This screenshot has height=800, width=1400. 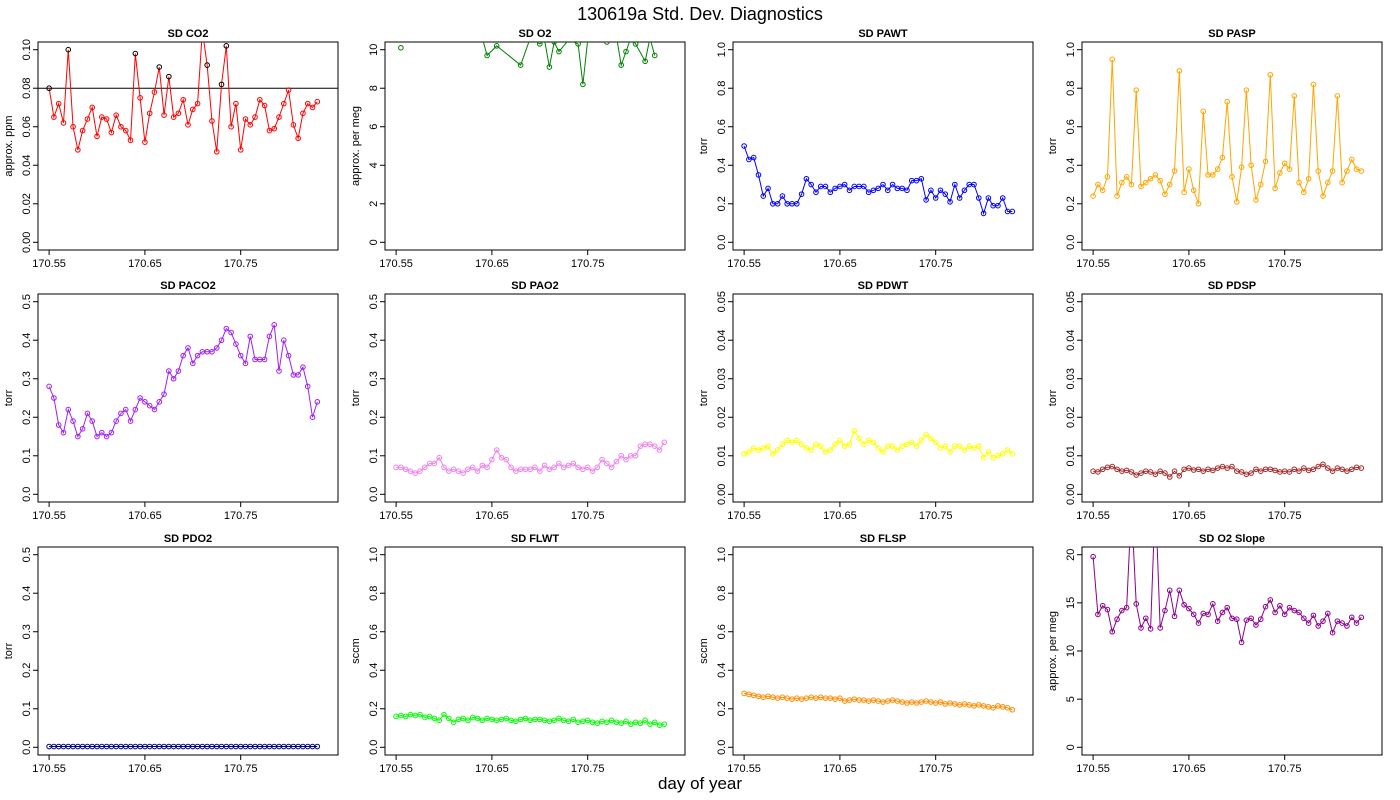 I want to click on y-tick-label: 0.10, so click(x=27, y=49).